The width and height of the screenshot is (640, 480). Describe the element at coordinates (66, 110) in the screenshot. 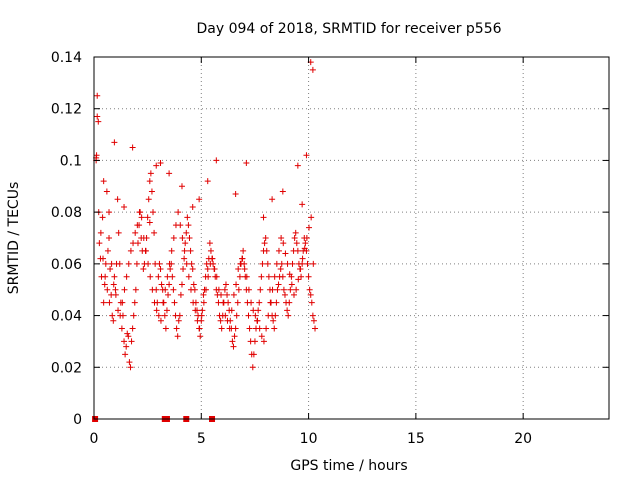

I see `y-tick-label: 0.12` at that location.